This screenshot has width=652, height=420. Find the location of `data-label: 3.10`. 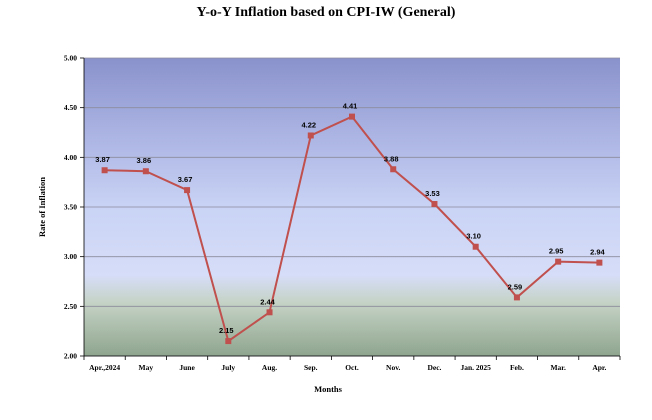

data-label: 3.10 is located at coordinates (473, 236).